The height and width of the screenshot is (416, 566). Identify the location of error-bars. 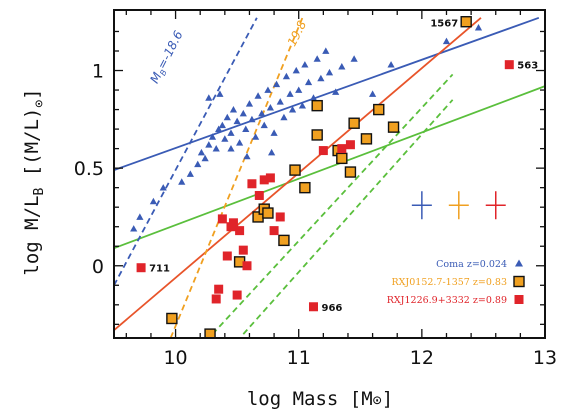
(458, 205).